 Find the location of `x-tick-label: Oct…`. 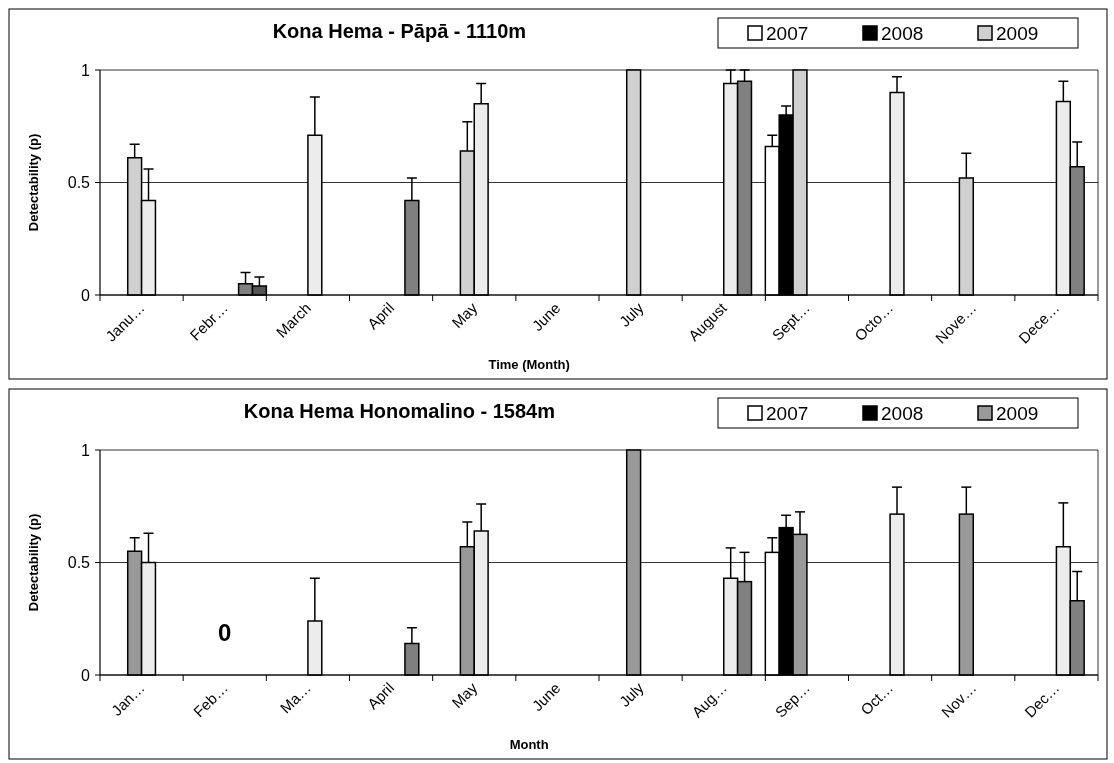

x-tick-label: Oct… is located at coordinates (877, 699).